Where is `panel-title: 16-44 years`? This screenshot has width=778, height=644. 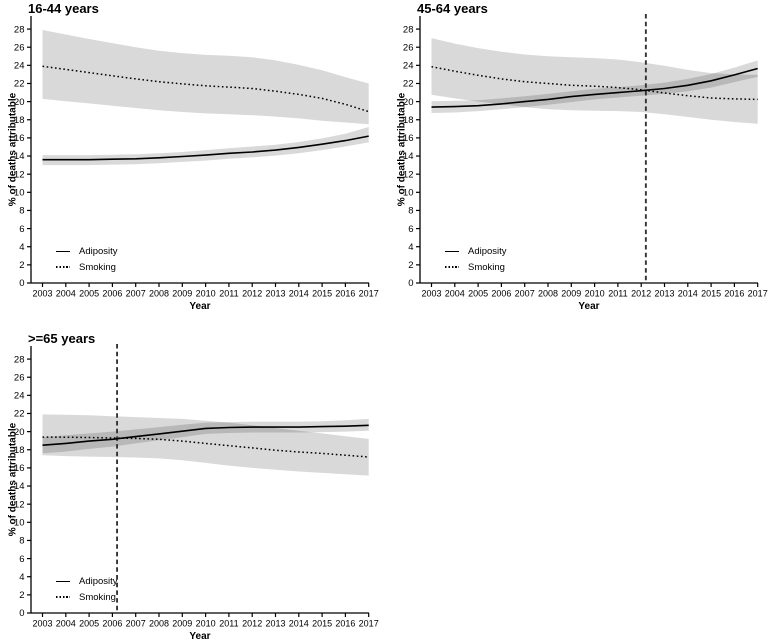 panel-title: 16-44 years is located at coordinates (63, 8).